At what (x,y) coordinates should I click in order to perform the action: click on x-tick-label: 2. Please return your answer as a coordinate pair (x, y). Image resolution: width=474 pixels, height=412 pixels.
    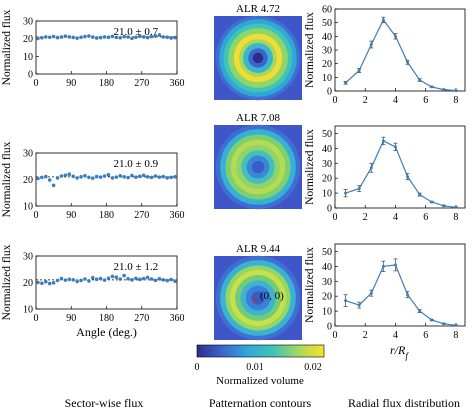
    Looking at the image, I should click on (365, 217).